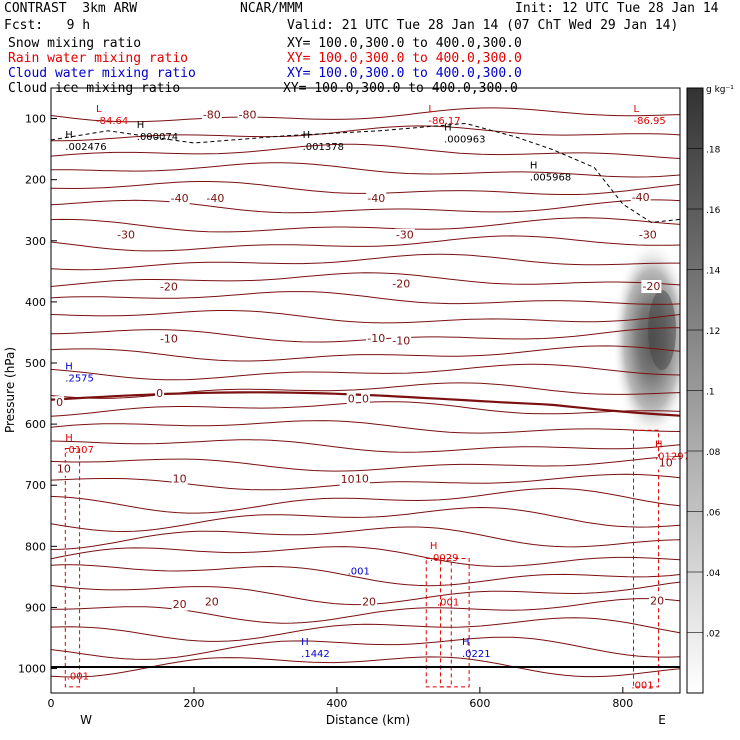 This screenshot has width=740, height=740. Describe the element at coordinates (47, 25) in the screenshot. I see `forecast-hour: Fcst: 9 h` at that location.